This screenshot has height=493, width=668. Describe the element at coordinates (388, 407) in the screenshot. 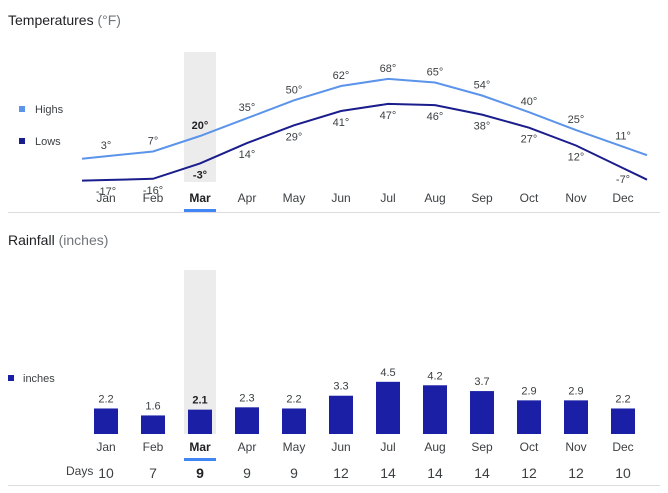

I see `rainfall-bar-jul` at that location.